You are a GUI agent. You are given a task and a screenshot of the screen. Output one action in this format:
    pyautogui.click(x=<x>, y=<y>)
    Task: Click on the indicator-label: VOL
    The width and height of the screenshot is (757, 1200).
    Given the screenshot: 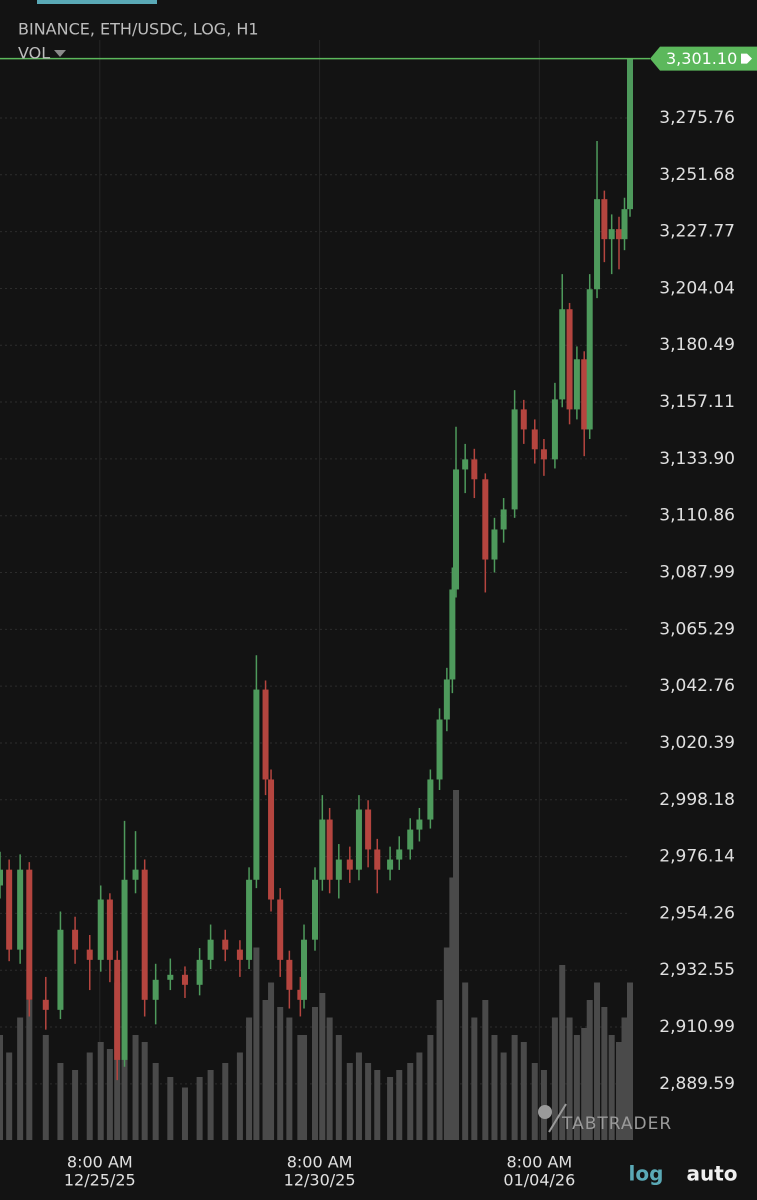 What is the action you would take?
    pyautogui.click(x=34, y=53)
    